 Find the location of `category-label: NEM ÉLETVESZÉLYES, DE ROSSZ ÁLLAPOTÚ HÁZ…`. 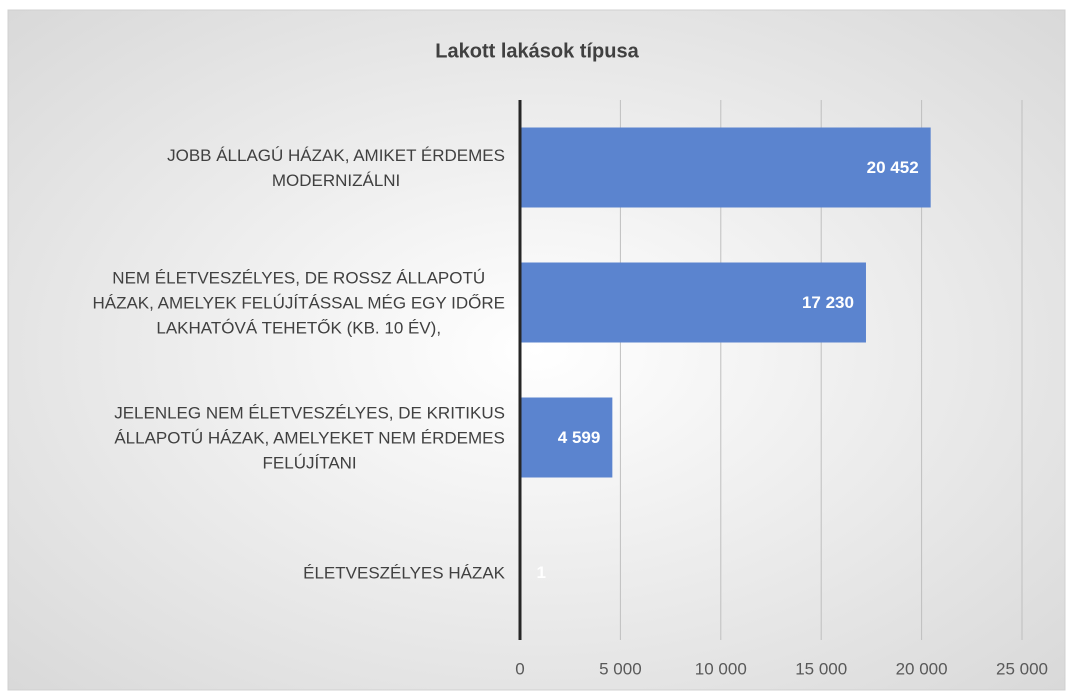

category-label: NEM ÉLETVESZÉLYES, DE ROSSZ ÁLLAPOTÚ HÁZ… is located at coordinates (298, 302).